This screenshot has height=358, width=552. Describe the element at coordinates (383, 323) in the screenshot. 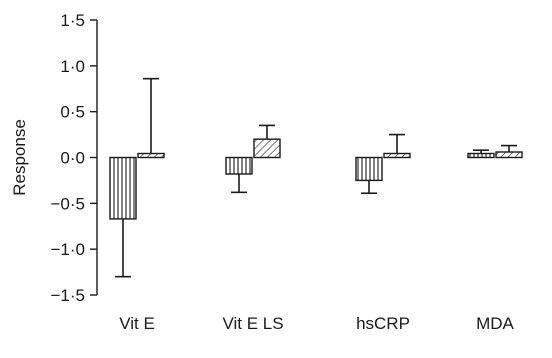

I see `x-category-label: hsCRP` at that location.